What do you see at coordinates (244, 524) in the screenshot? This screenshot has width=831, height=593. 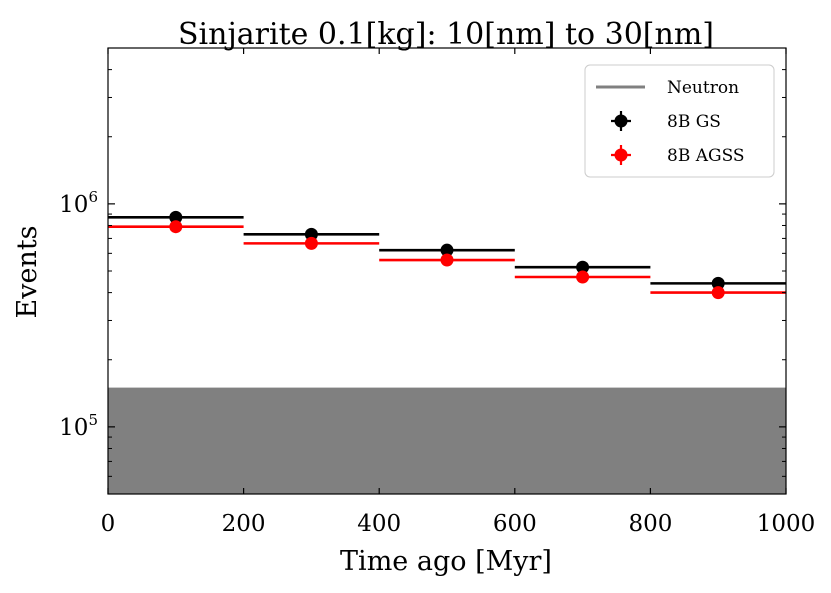 I see `x-tick-label: 200` at bounding box center [244, 524].